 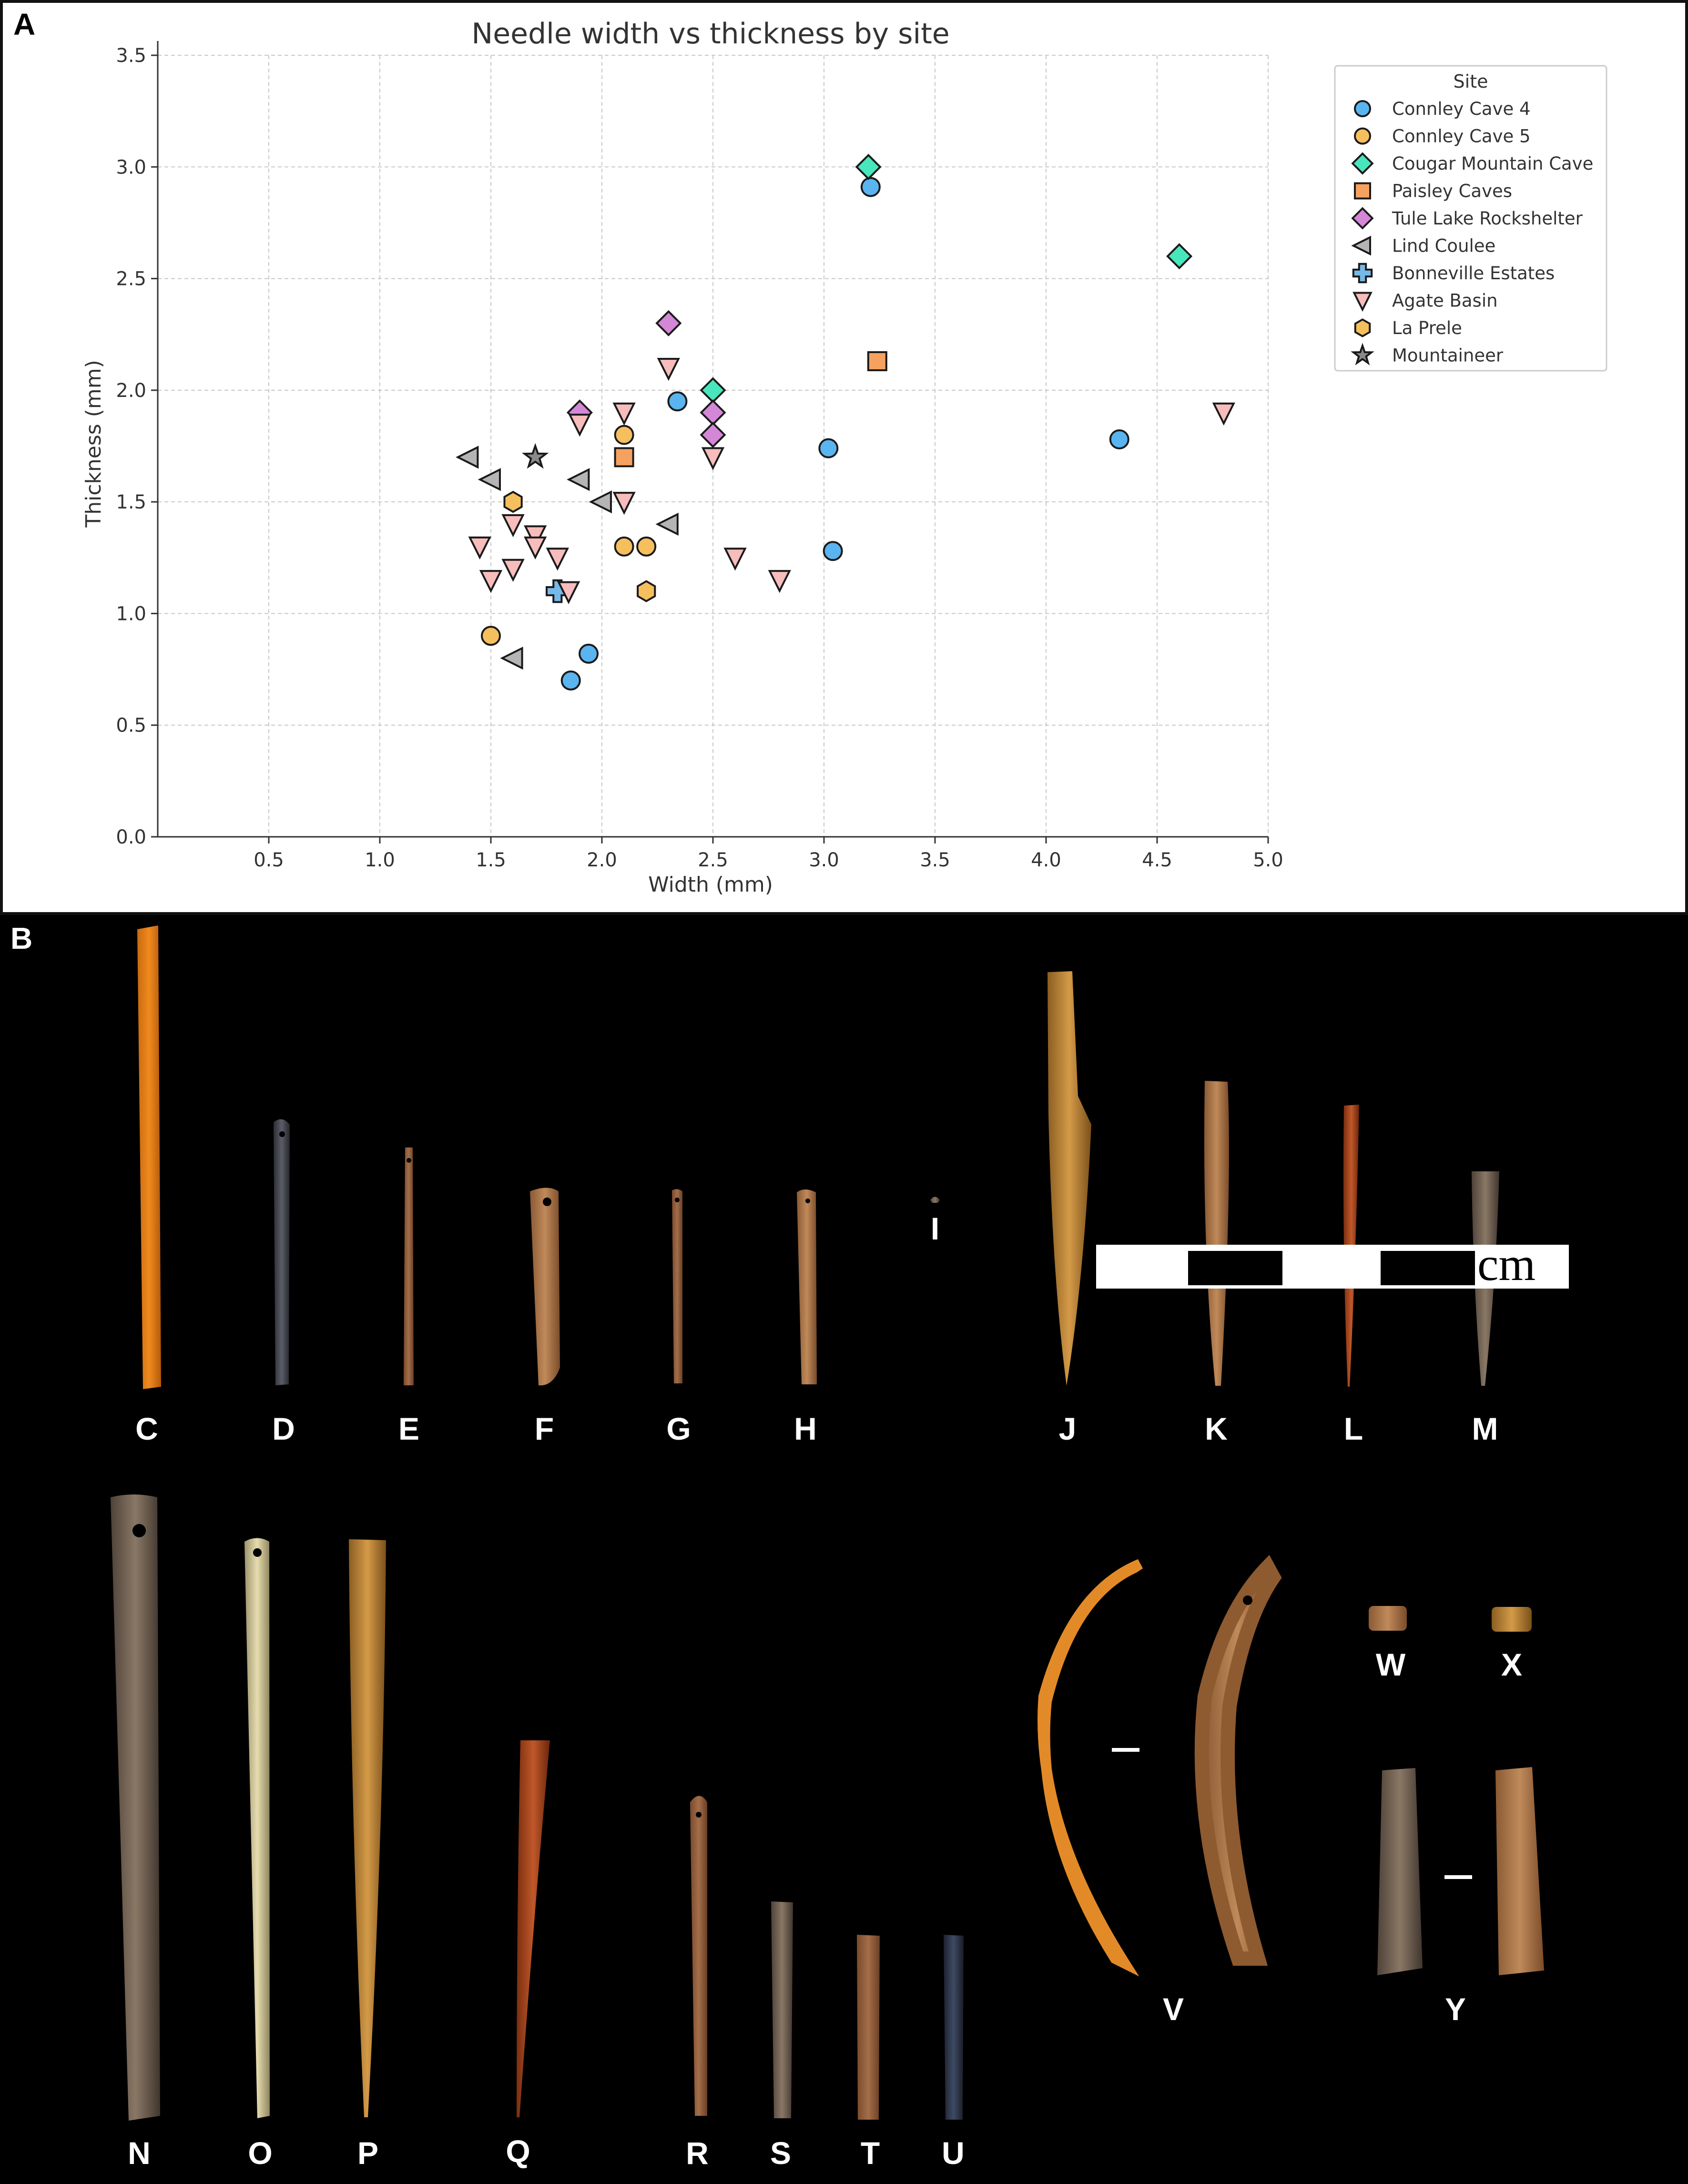 What do you see at coordinates (954, 2028) in the screenshot?
I see `specimen-u` at bounding box center [954, 2028].